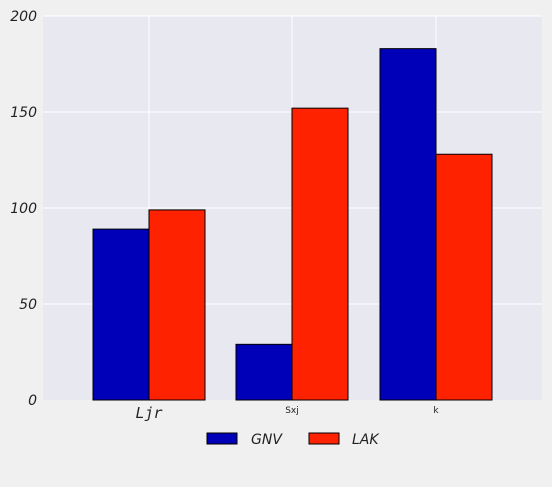 The height and width of the screenshot is (487, 552). I want to click on y-tick-label: 100, so click(23, 209).